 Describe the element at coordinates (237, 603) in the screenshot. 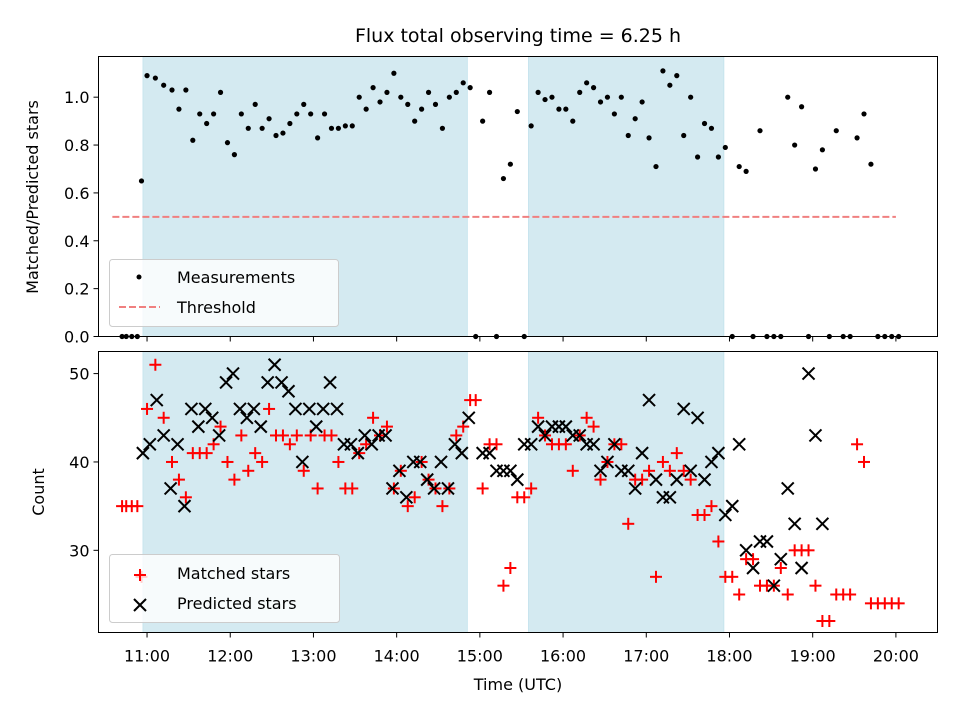

I see `legend-predicted-label: Predicted stars` at that location.